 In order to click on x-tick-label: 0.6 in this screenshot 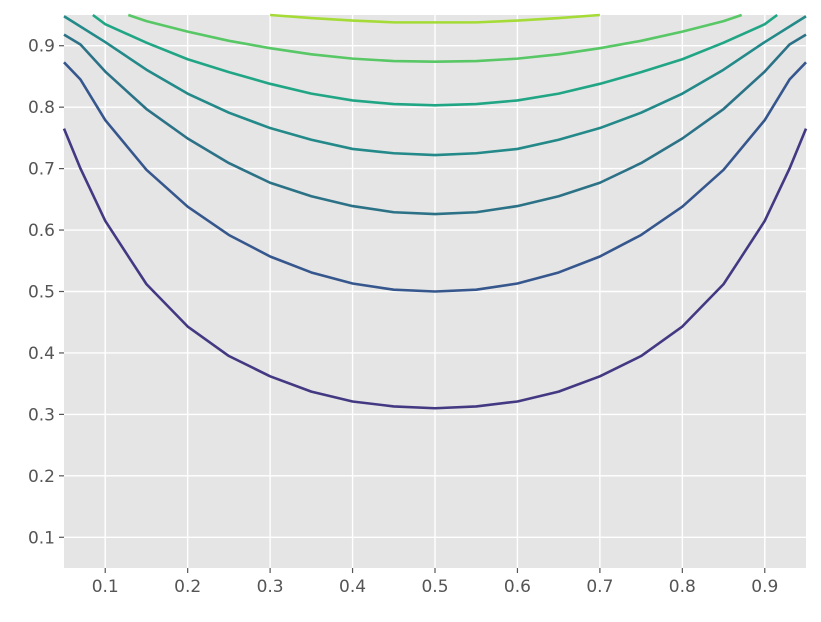, I will do `click(517, 587)`.